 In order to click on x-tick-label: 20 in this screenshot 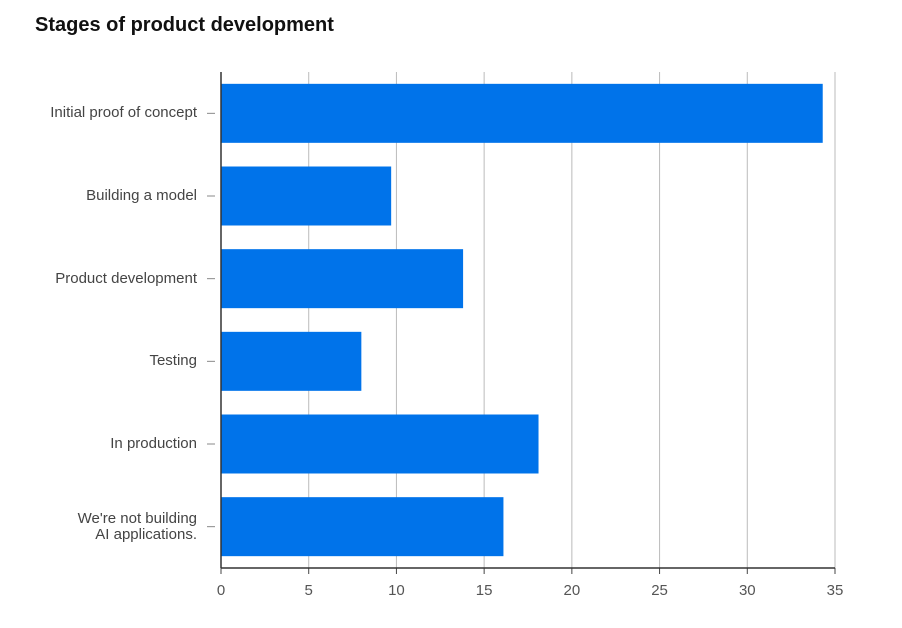, I will do `click(572, 590)`.